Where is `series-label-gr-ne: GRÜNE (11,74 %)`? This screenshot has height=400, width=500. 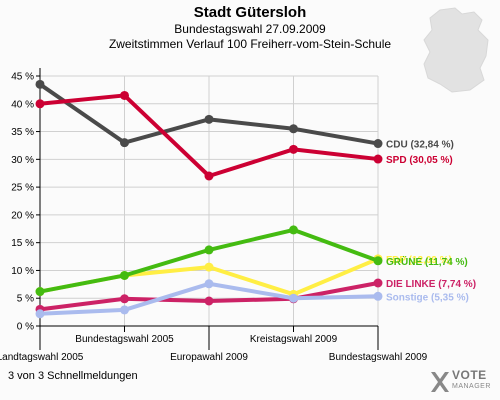 series-label-gr-ne: GRÜNE (11,74 %) is located at coordinates (427, 261).